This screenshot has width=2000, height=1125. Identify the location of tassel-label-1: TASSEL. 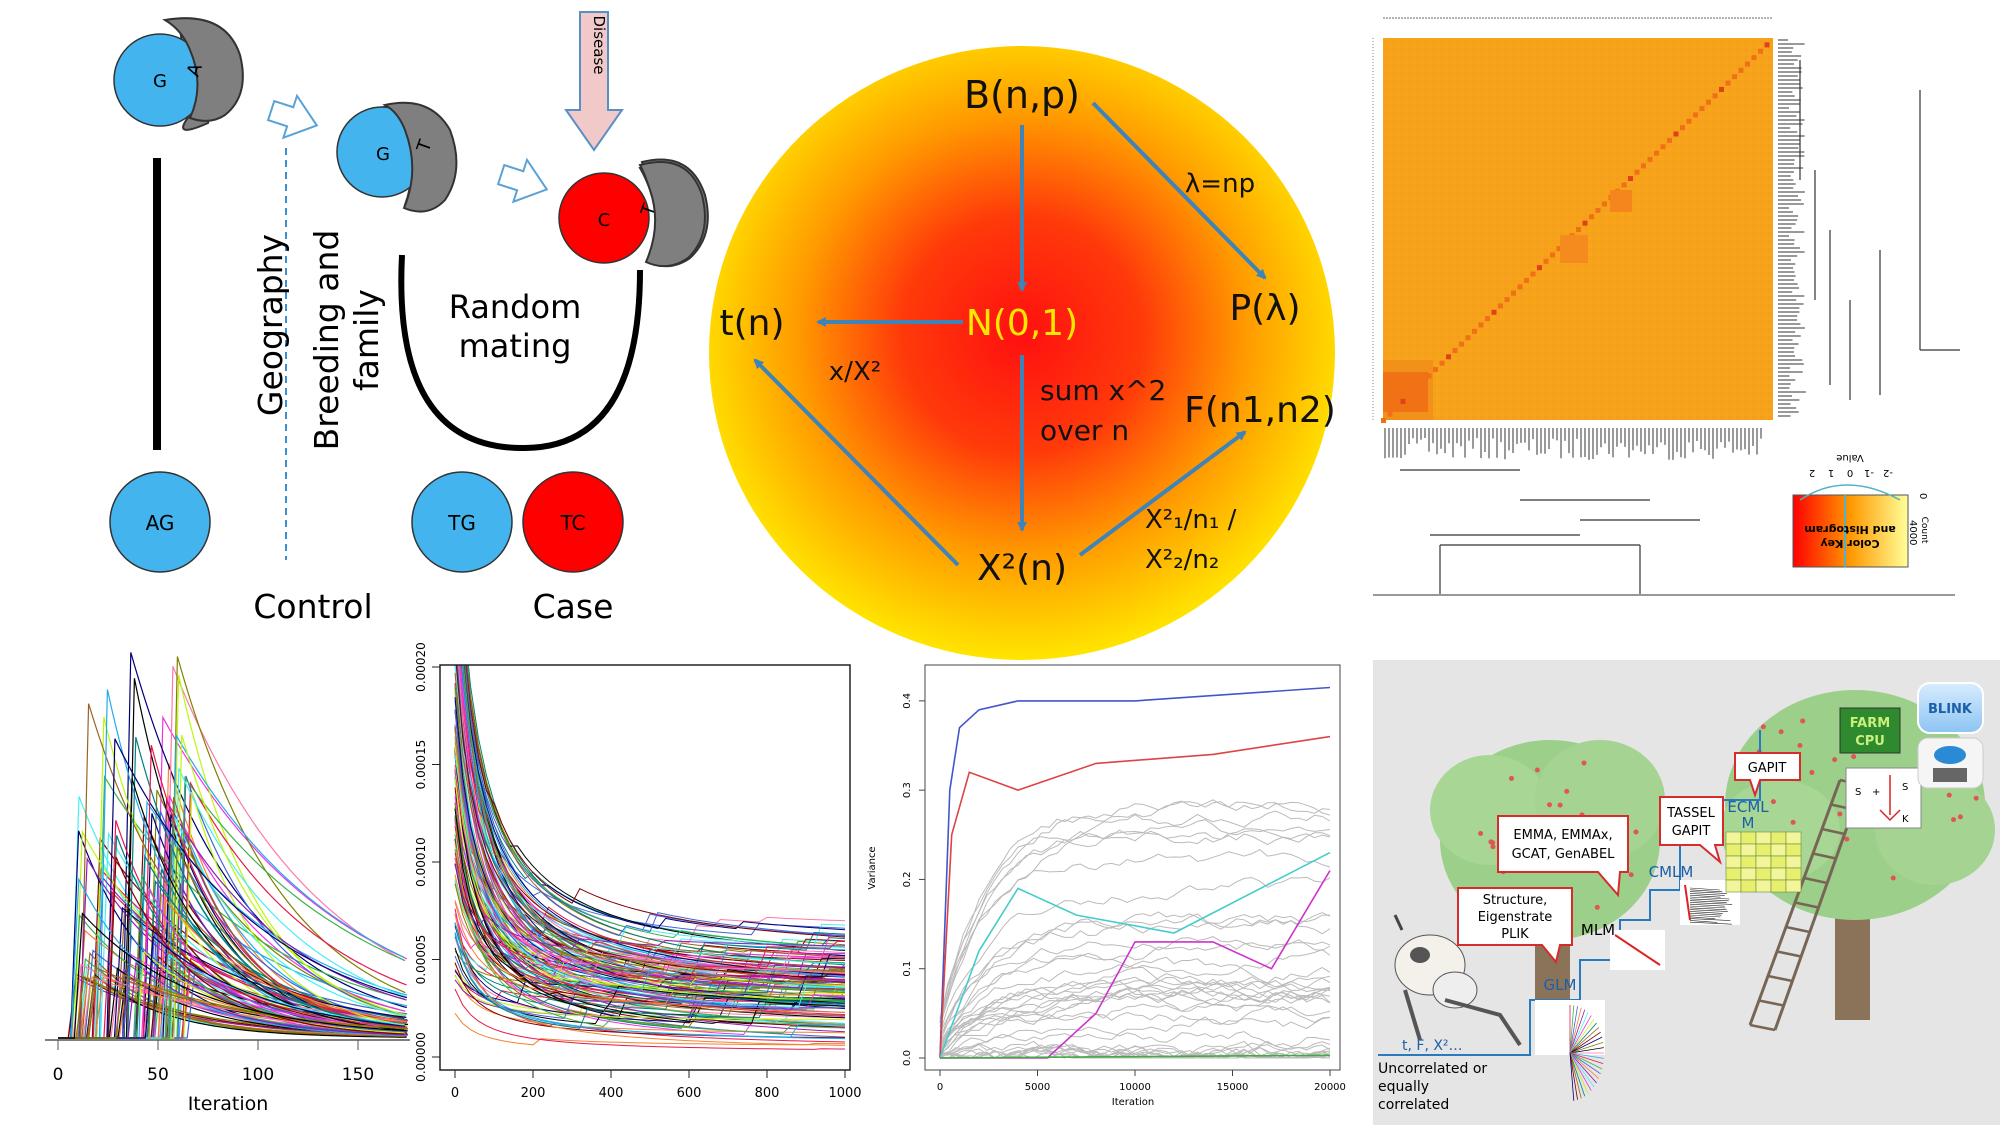
(1691, 813).